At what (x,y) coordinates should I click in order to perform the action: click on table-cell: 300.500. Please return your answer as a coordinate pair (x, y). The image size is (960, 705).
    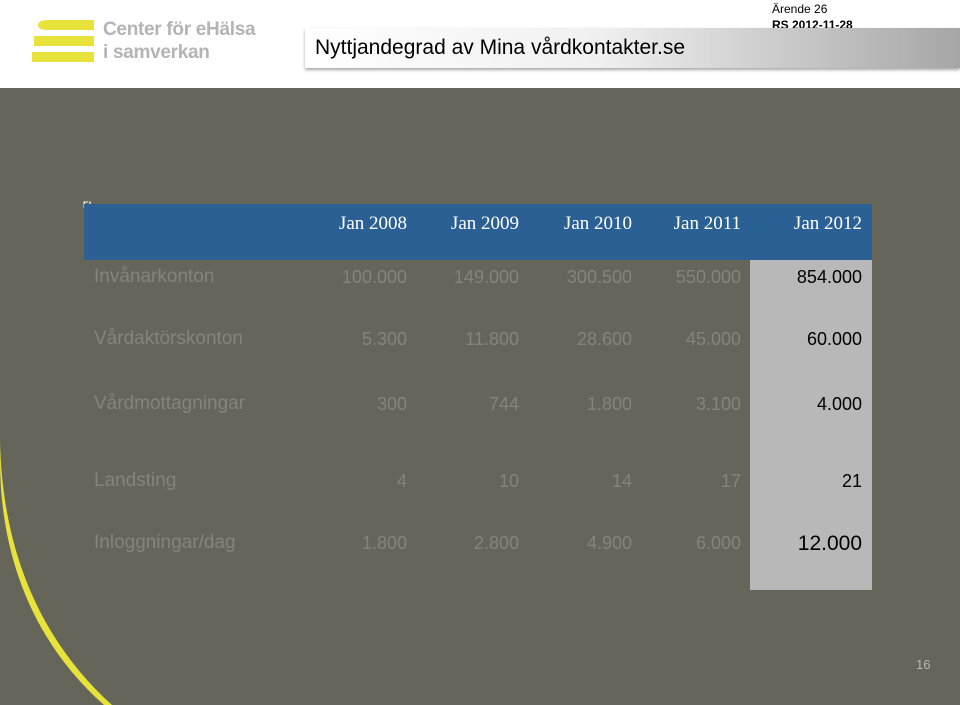
    Looking at the image, I should click on (599, 277).